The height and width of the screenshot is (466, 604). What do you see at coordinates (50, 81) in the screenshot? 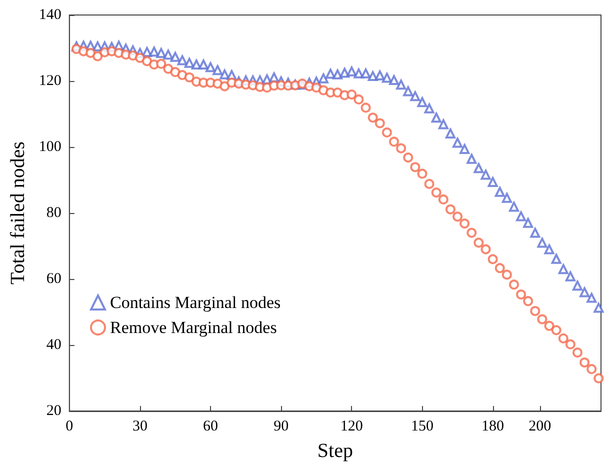
I see `y-tick-label: 120` at bounding box center [50, 81].